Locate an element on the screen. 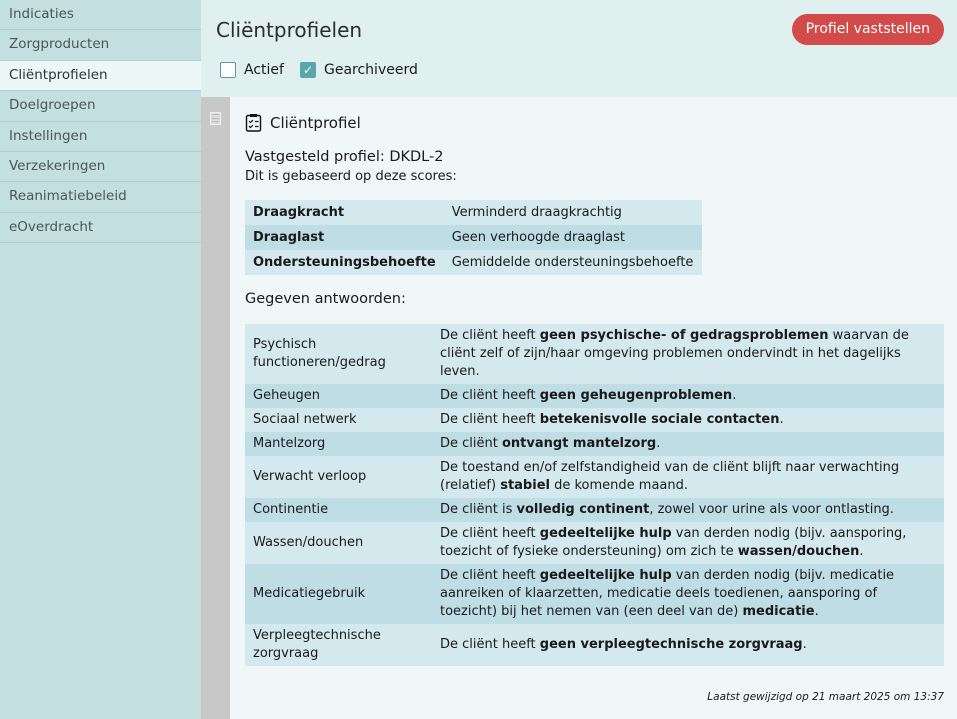 The image size is (957, 719). answer-text-segment: De cliënt is located at coordinates (471, 443).